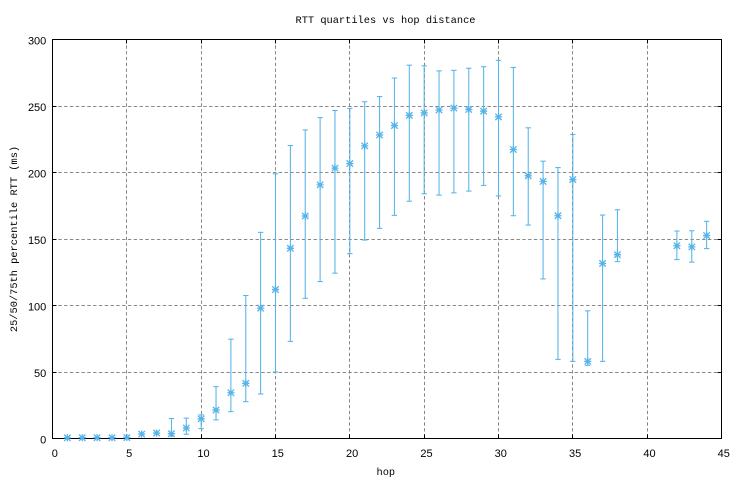 This screenshot has width=740, height=485. What do you see at coordinates (129, 454) in the screenshot?
I see `svg-text: 5` at bounding box center [129, 454].